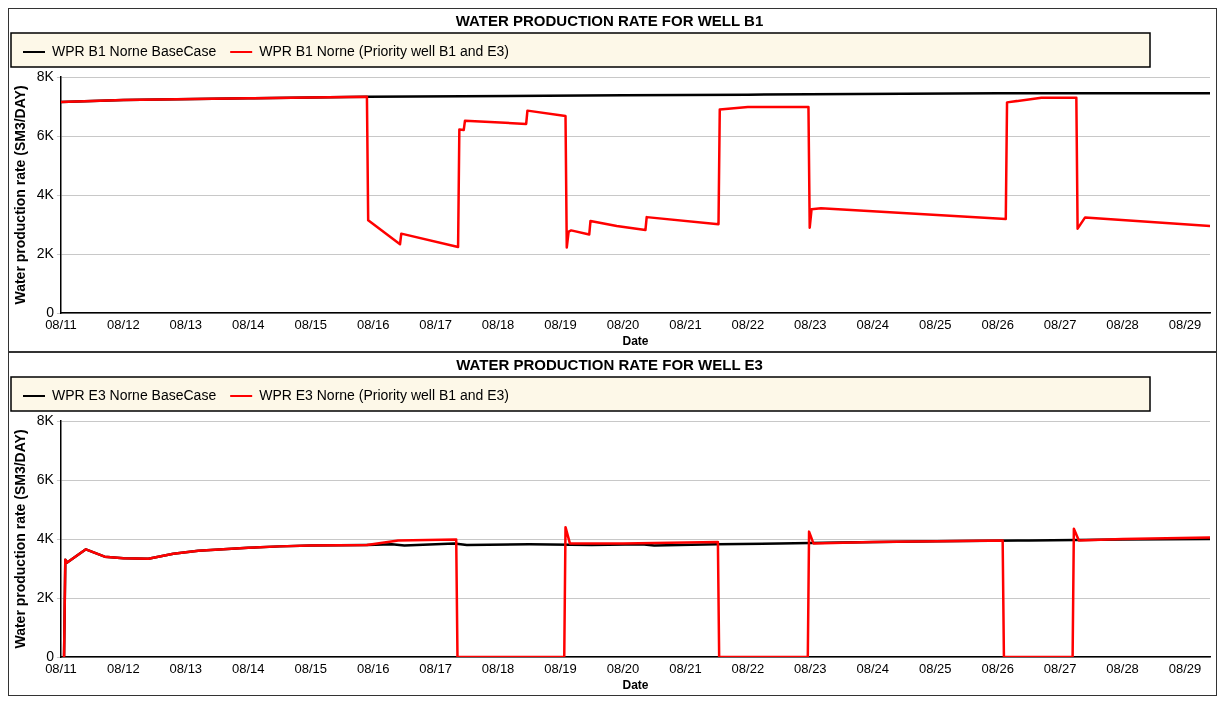 Image resolution: width=1225 pixels, height=704 pixels. I want to click on legend-label: WPR B1 Norne (Priority well B1 and E3), so click(384, 50).